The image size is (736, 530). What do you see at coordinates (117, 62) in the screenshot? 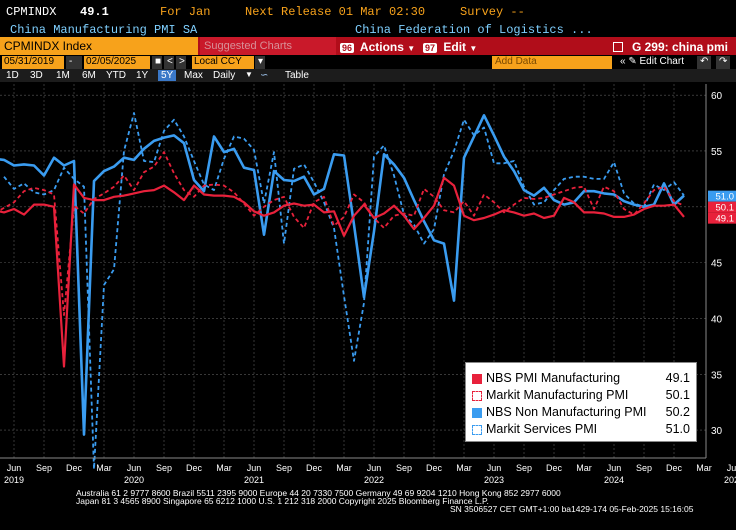
I see `end-date-input: 02/05/2025` at bounding box center [117, 62].